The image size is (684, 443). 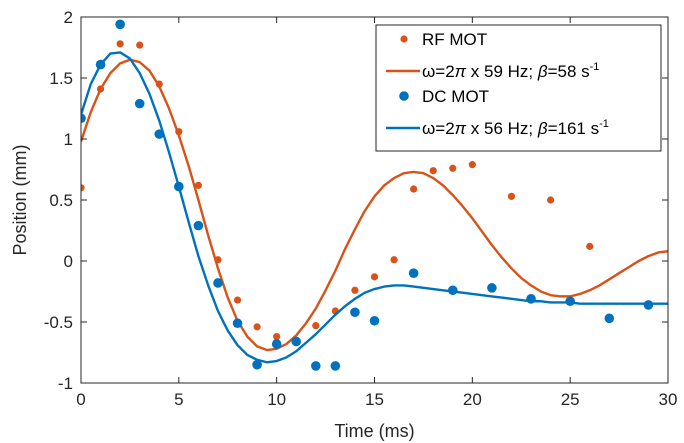 I want to click on legend-label: ω=2π x 59 Hz; β=58 s-1, so click(x=510, y=71).